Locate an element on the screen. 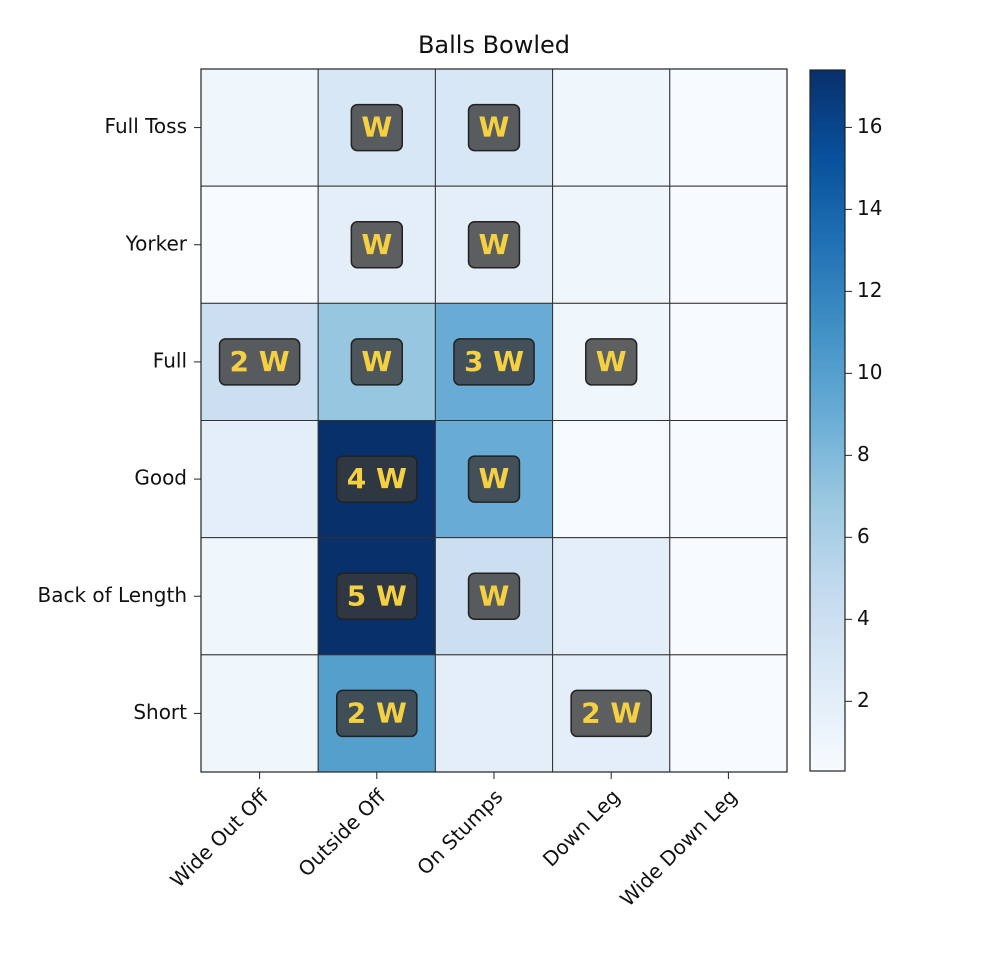  colorbar-tick-label: 2 is located at coordinates (863, 700).